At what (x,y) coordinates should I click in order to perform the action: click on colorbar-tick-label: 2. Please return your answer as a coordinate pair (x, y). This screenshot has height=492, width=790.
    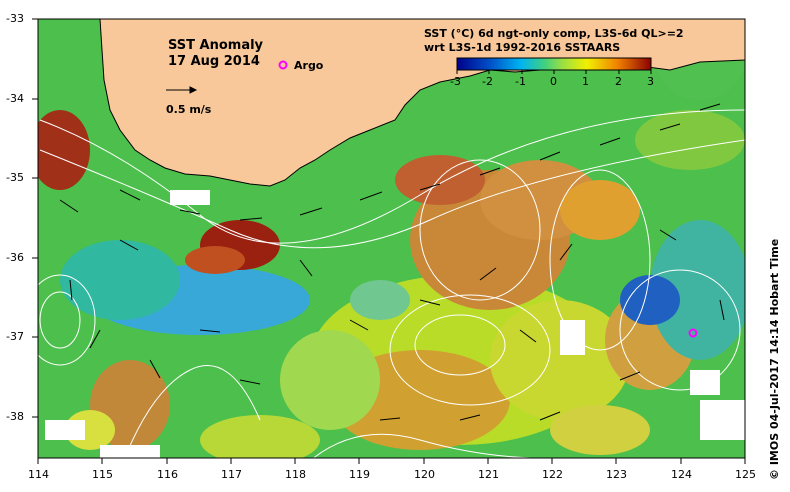
    Looking at the image, I should click on (618, 81).